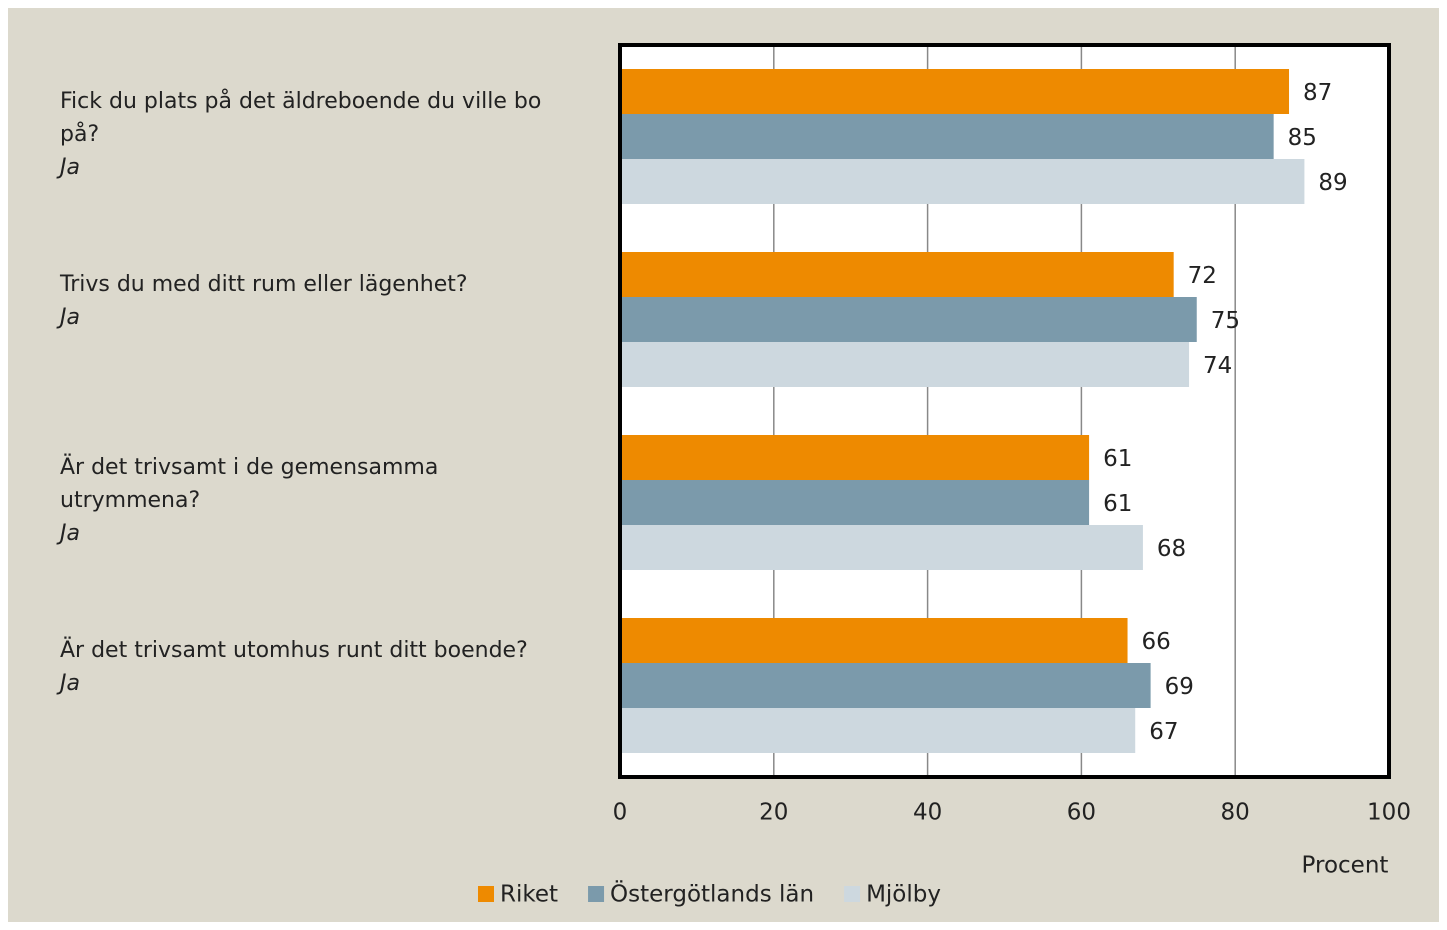 The width and height of the screenshot is (1447, 930). I want to click on x-tick-label: 40, so click(927, 813).